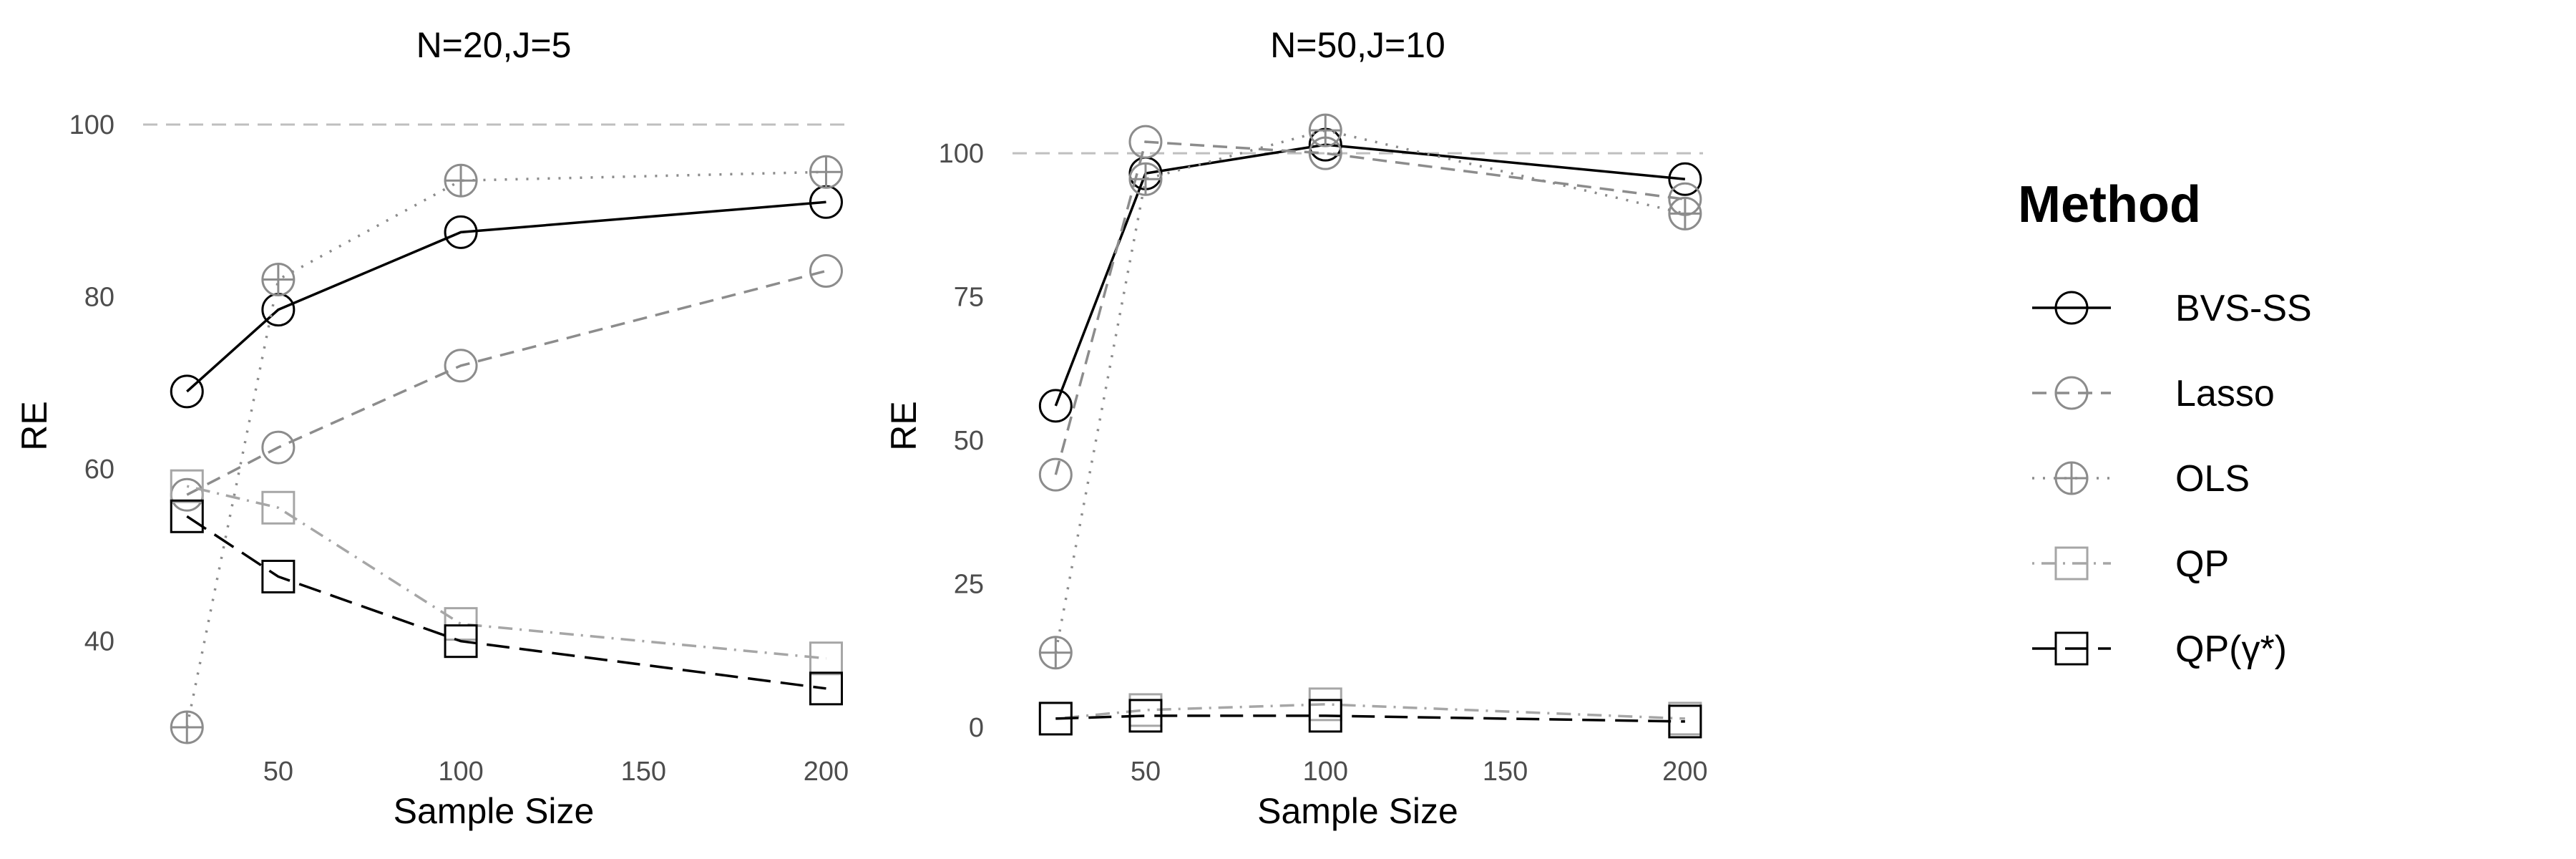 This screenshot has height=859, width=2576. Describe the element at coordinates (969, 298) in the screenshot. I see `y-tick-label: 75` at that location.